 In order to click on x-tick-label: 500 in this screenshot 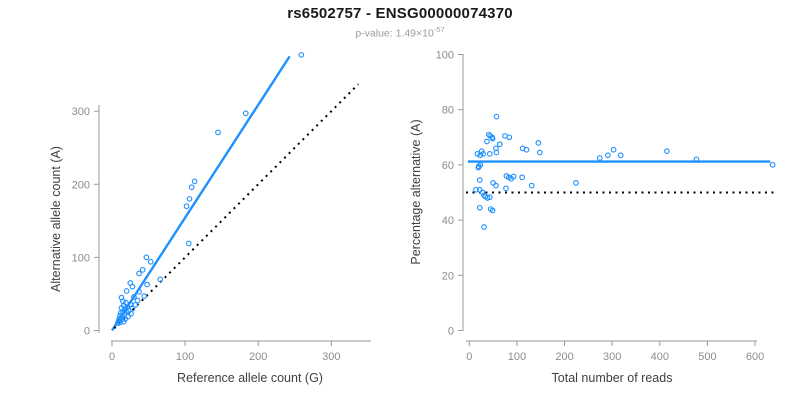, I will do `click(707, 357)`.